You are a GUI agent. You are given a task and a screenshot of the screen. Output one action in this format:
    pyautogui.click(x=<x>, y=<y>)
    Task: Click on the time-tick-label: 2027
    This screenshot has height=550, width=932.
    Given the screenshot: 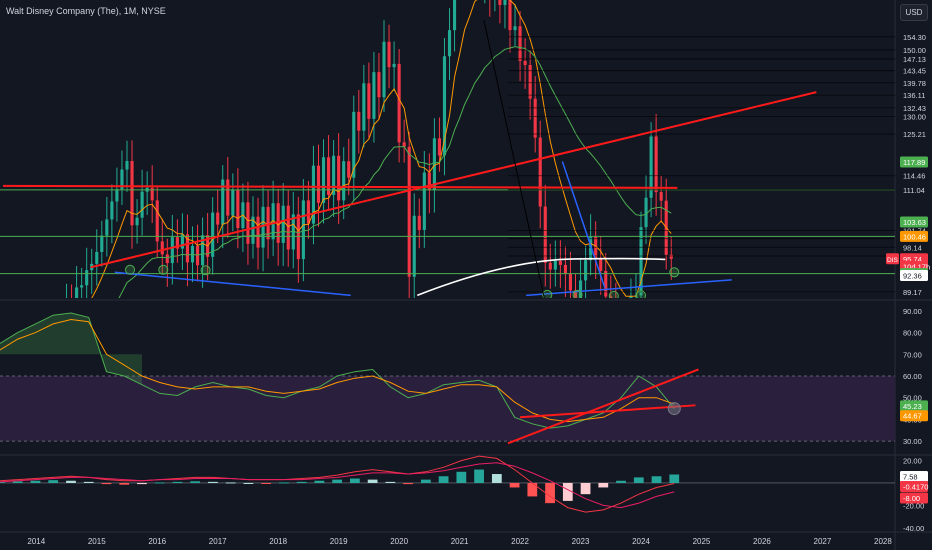 What is the action you would take?
    pyautogui.click(x=823, y=541)
    